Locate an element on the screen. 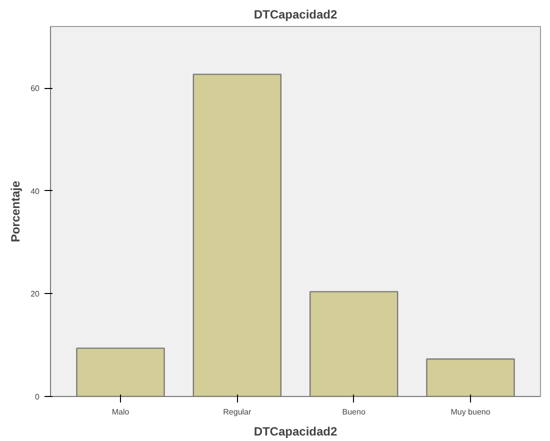 This screenshot has width=550, height=441. x-axis-title: DTCapacidad2 is located at coordinates (296, 431).